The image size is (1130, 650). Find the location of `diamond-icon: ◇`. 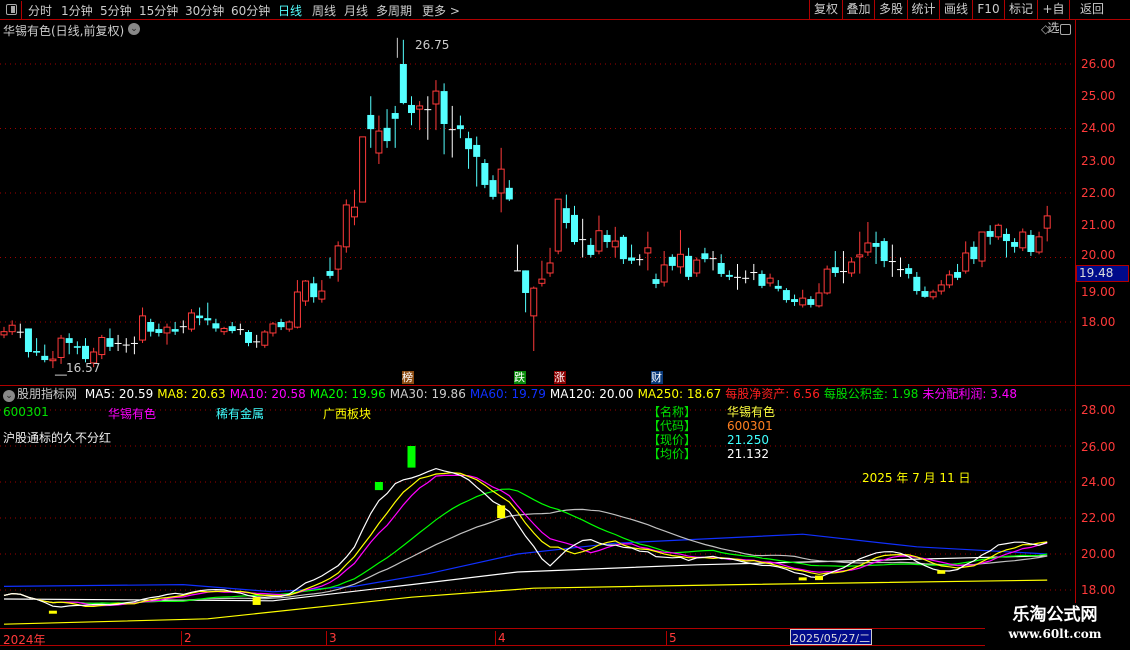

diamond-icon: ◇ is located at coordinates (1046, 29).